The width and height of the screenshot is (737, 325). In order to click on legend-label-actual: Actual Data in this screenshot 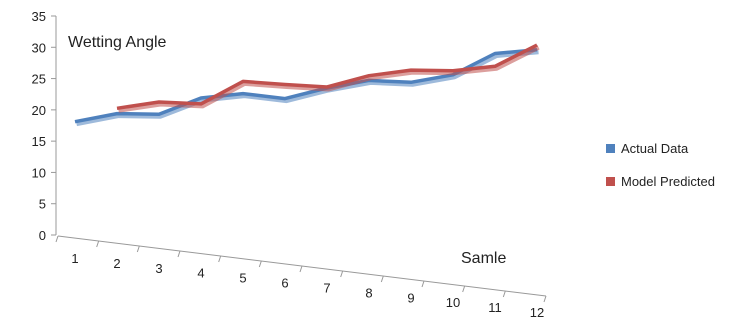, I will do `click(654, 148)`.